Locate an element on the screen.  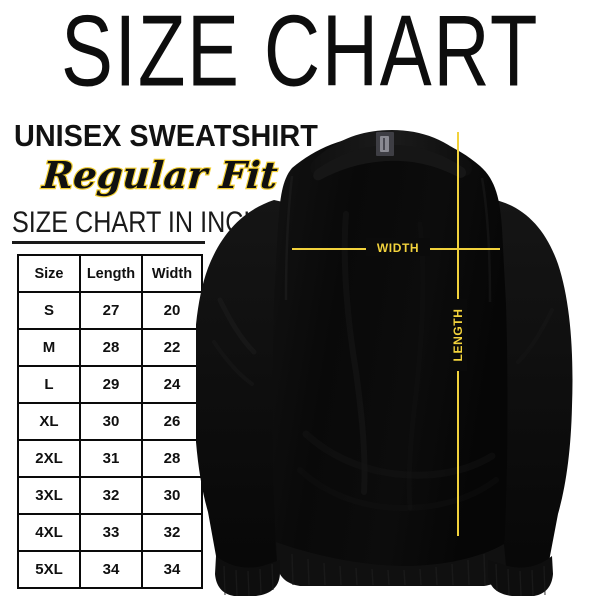
cell-size: 2XL is located at coordinates (49, 458).